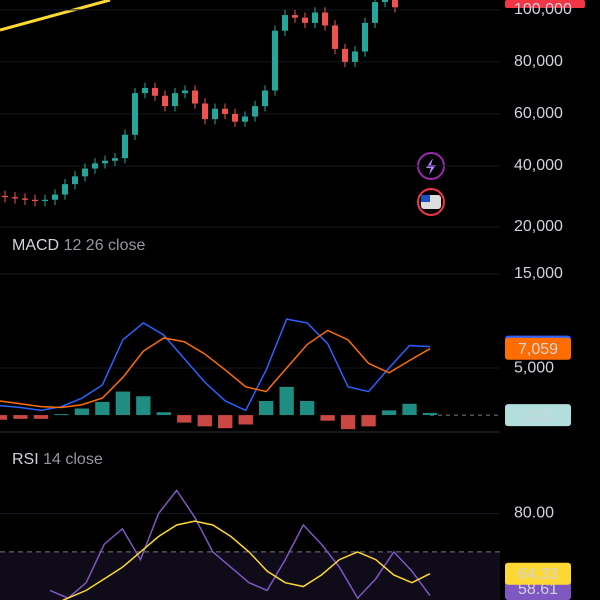  Describe the element at coordinates (431, 166) in the screenshot. I see `flash-glyph` at that location.